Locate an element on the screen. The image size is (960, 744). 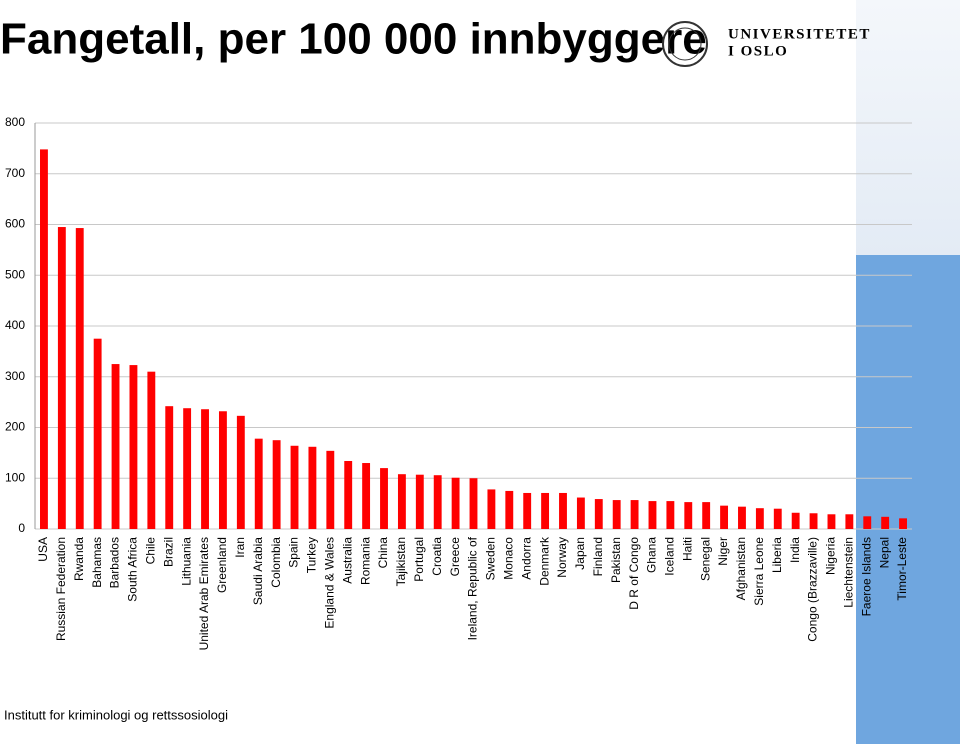
x-tick-label: Pakistan is located at coordinates (616, 560).